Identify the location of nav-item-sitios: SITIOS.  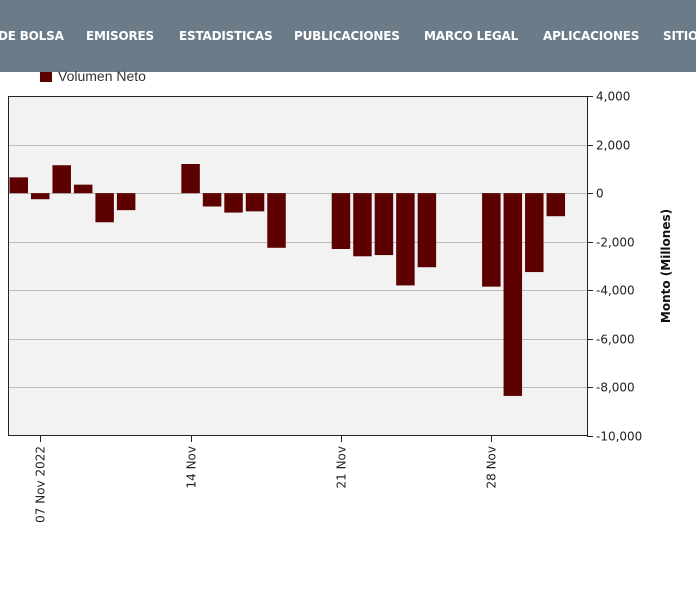
(679, 36).